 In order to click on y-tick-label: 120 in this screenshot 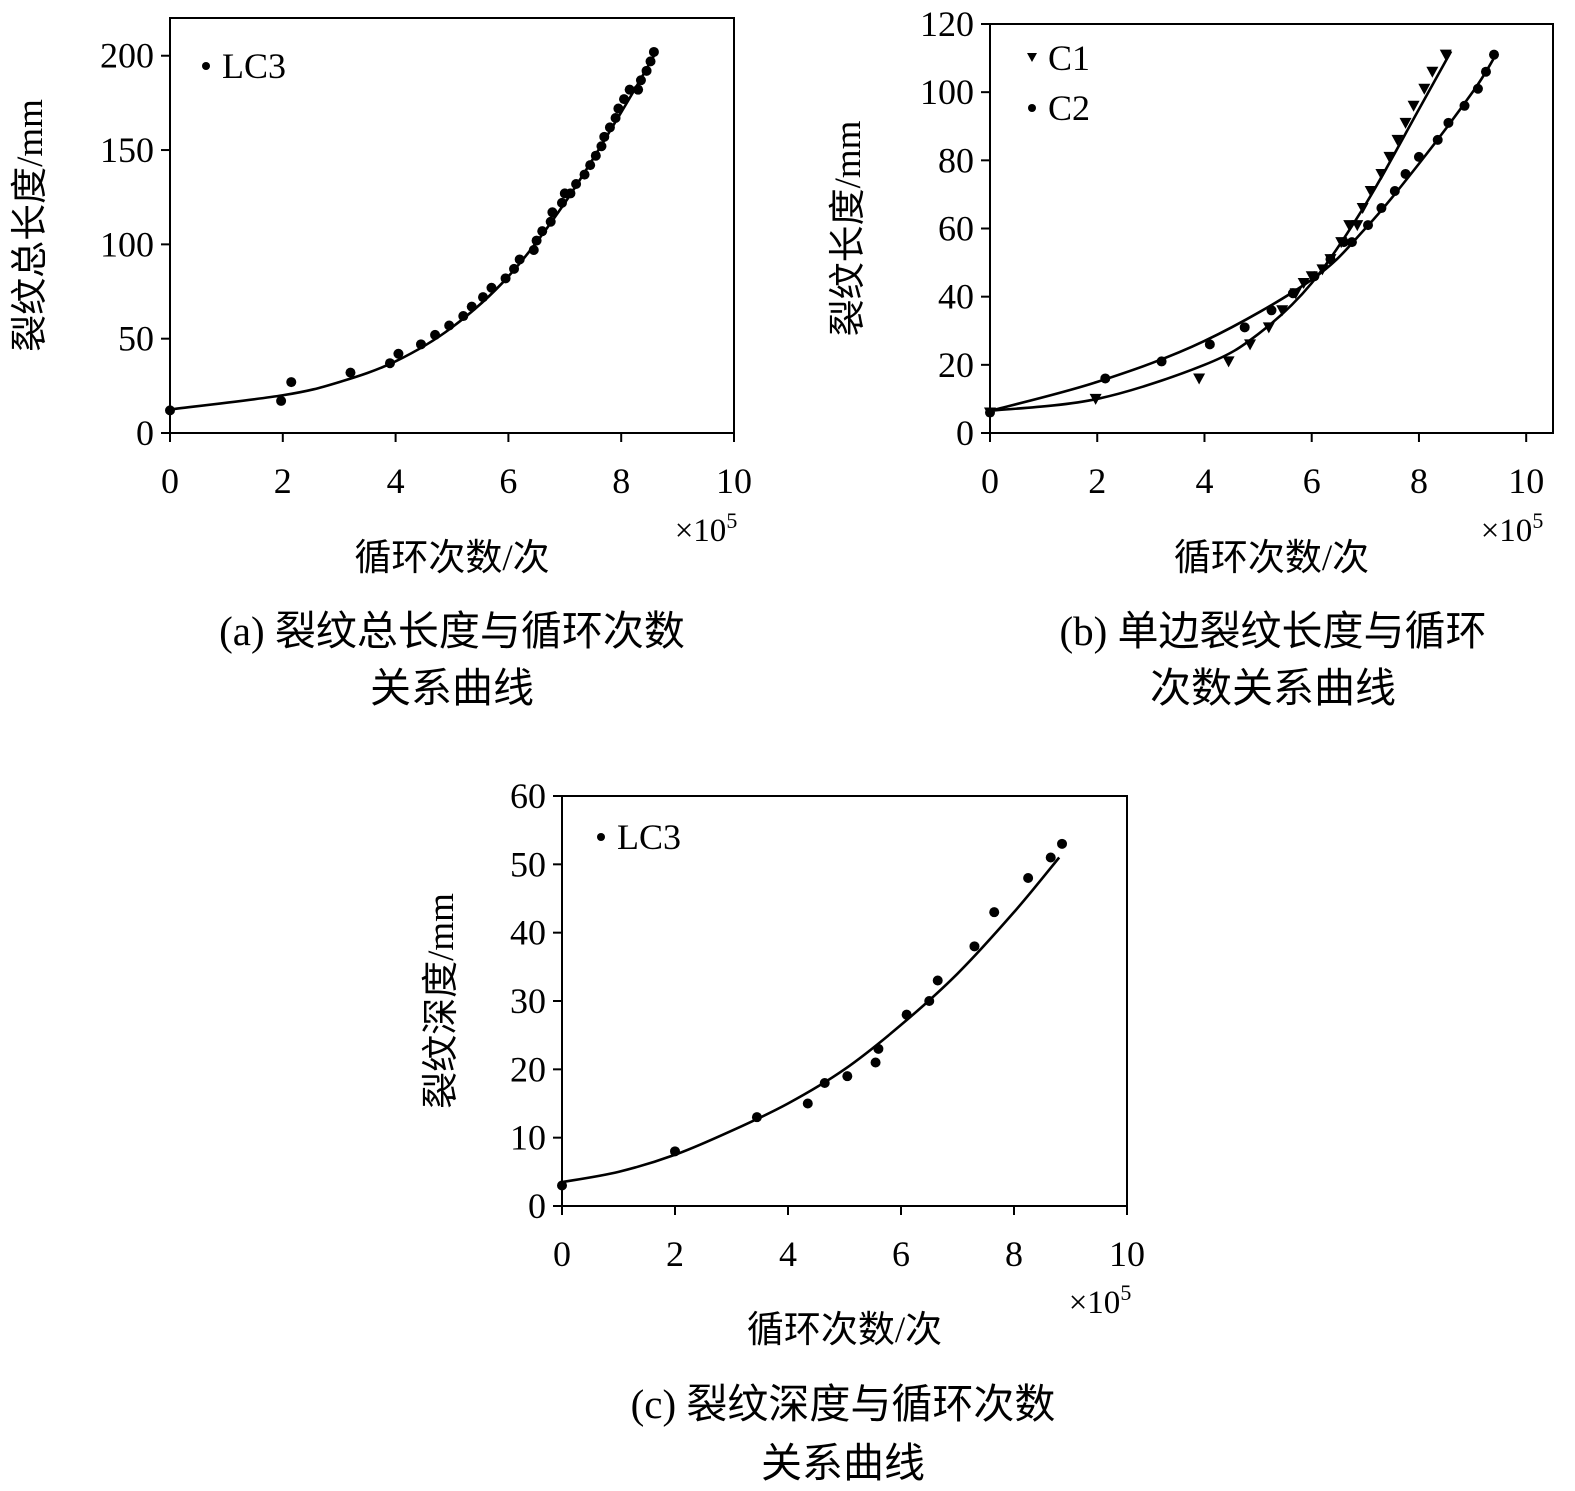, I will do `click(947, 24)`.